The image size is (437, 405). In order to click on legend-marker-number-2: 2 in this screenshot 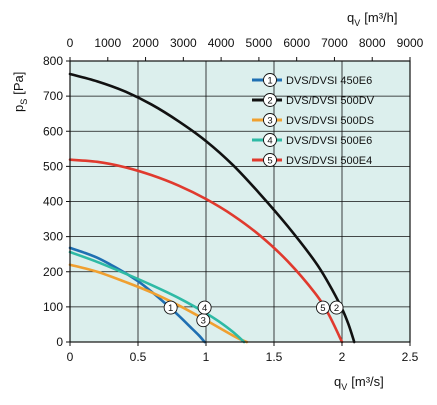, I will do `click(269, 101)`.